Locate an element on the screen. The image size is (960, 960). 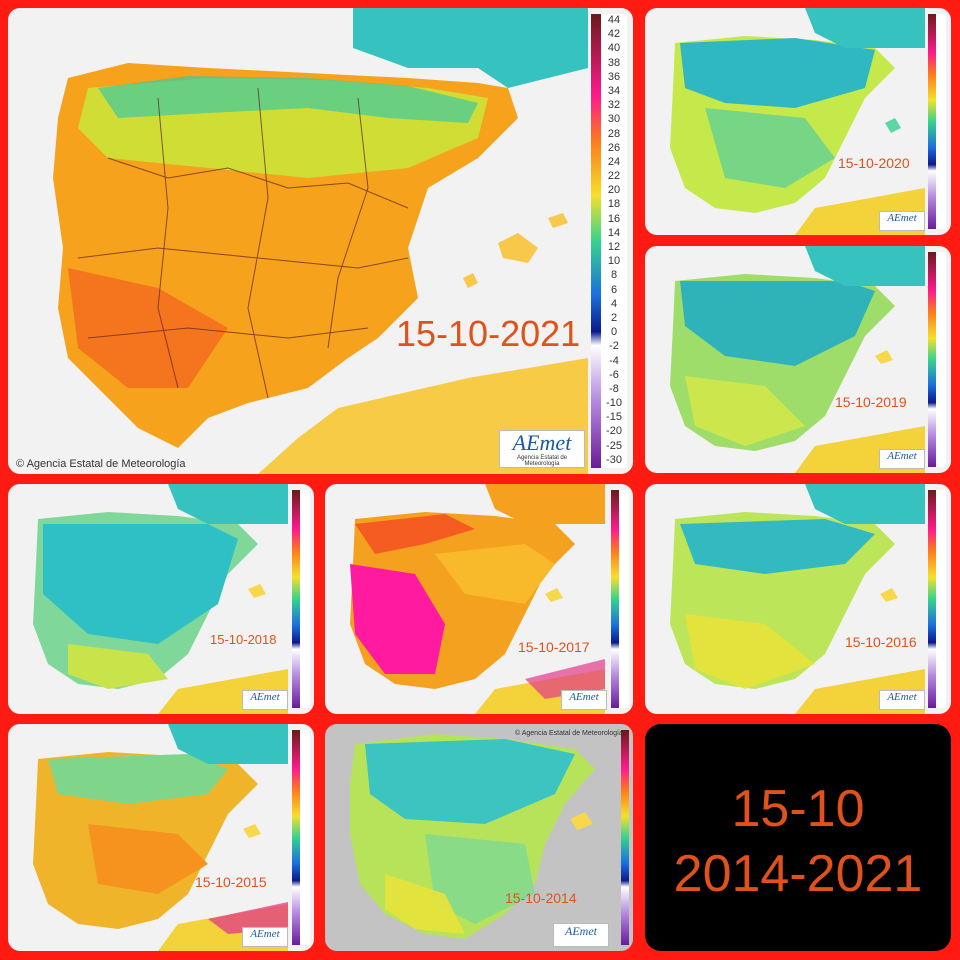
scale-tick-label: -6 is located at coordinates (614, 374).